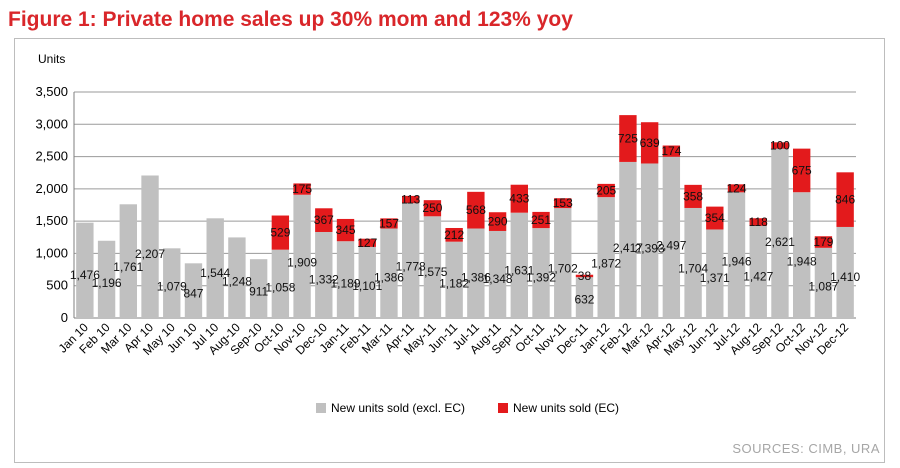 The width and height of the screenshot is (900, 468). I want to click on data-label-ec: 725, so click(628, 139).